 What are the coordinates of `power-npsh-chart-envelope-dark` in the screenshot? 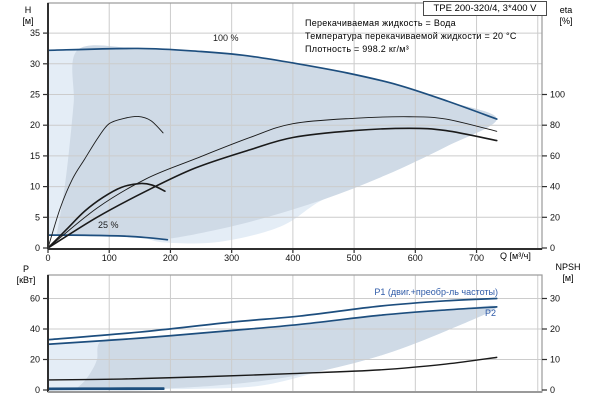 It's located at (286, 347).